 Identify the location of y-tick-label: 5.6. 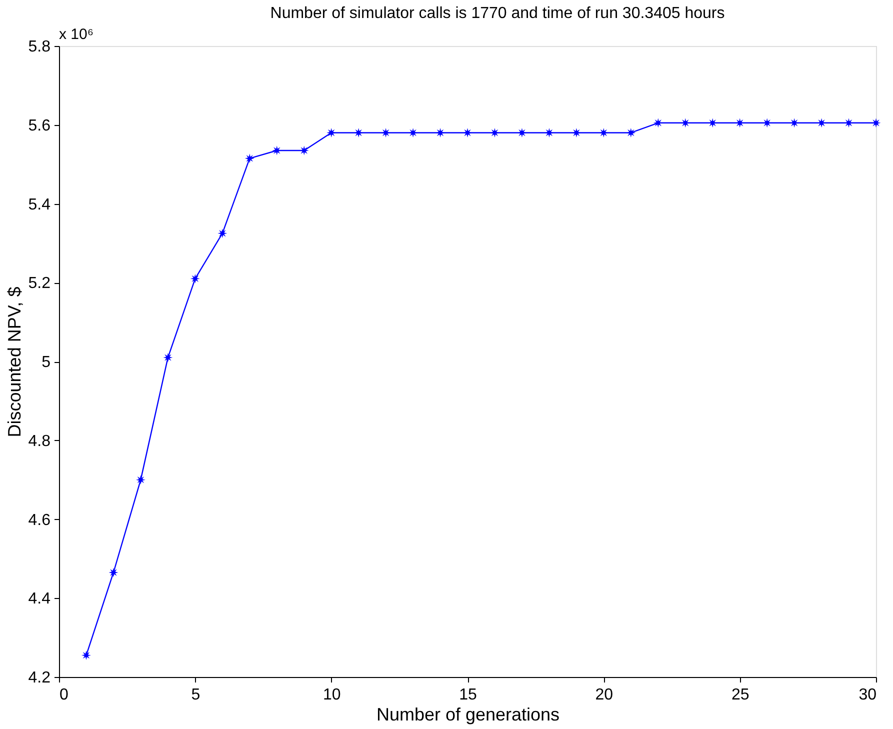
(39, 125).